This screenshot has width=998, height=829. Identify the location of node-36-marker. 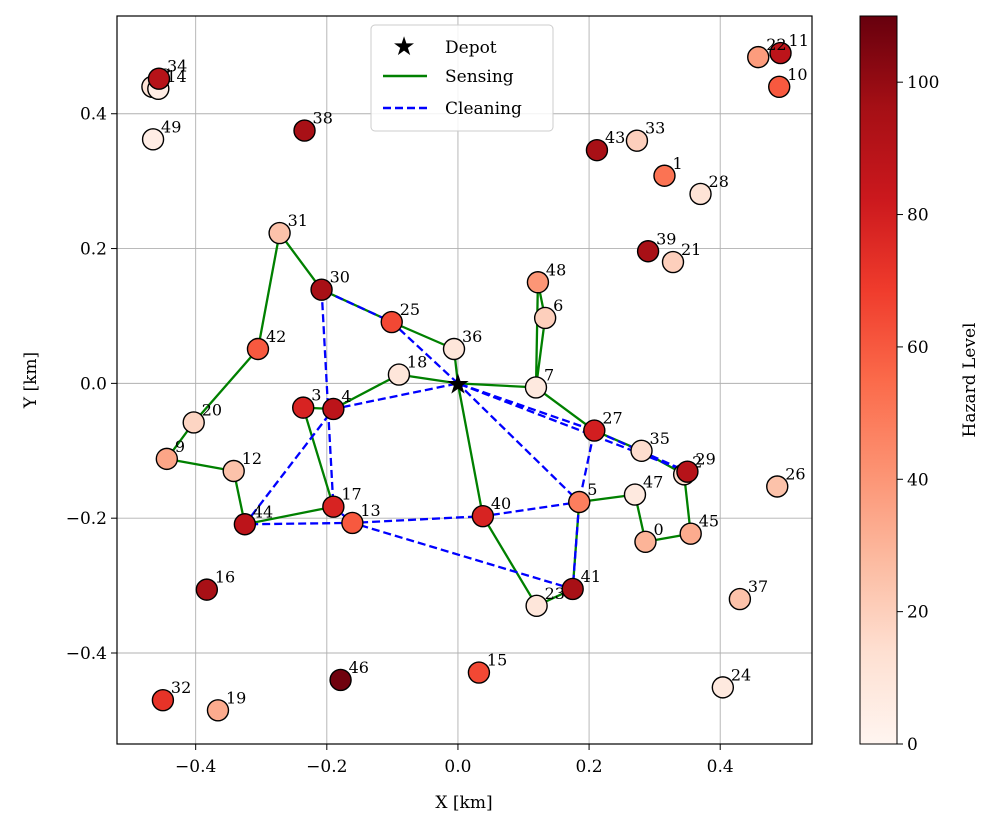
(454, 349).